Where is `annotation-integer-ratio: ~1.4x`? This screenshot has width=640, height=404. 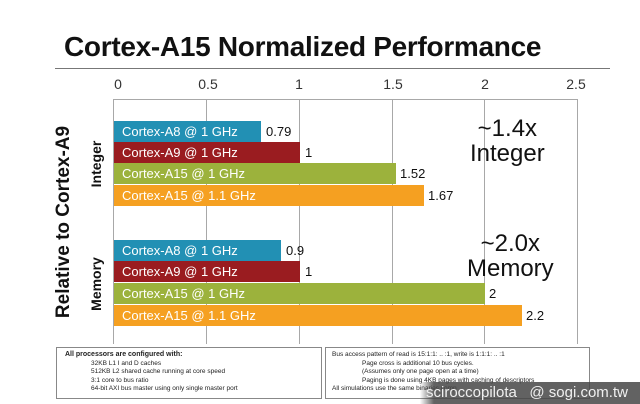
annotation-integer-ratio: ~1.4x is located at coordinates (507, 128).